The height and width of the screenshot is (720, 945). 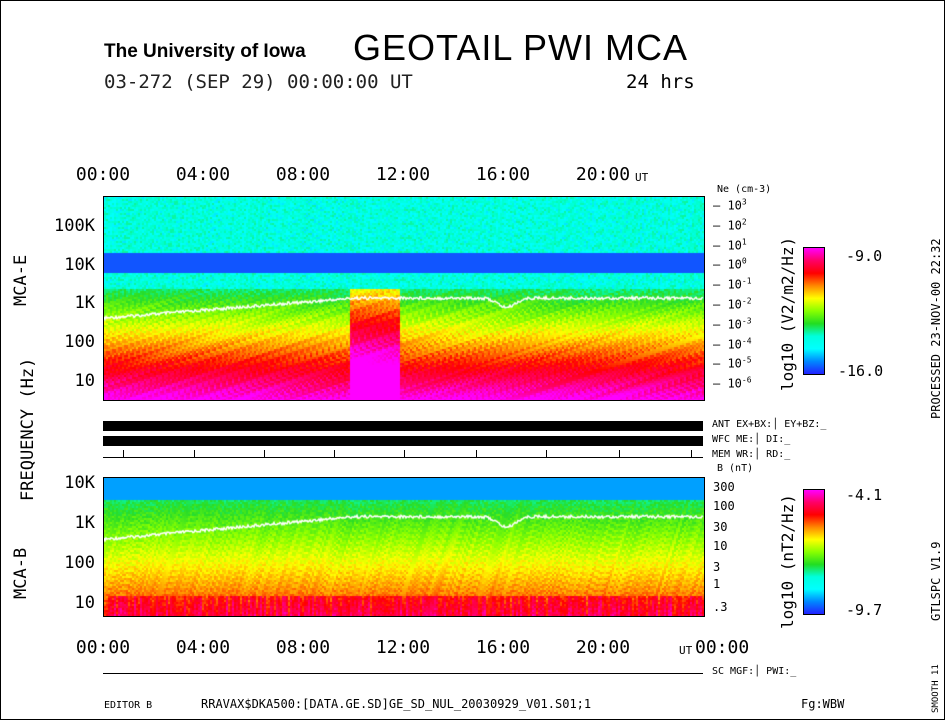 What do you see at coordinates (936, 581) in the screenshot?
I see `version-stamp: GTLSPC V1.9` at bounding box center [936, 581].